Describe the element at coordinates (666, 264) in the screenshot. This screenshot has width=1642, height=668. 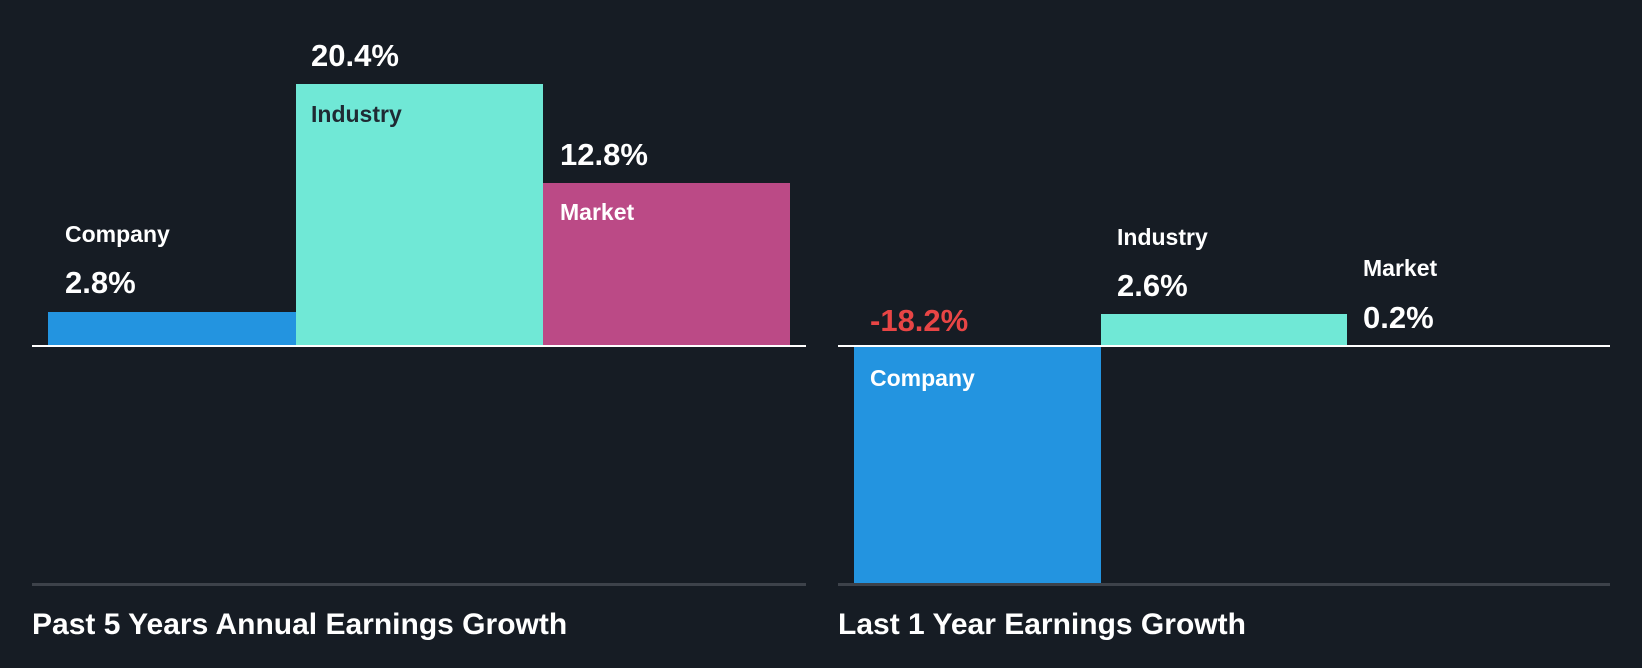
I see `left-market-bar` at that location.